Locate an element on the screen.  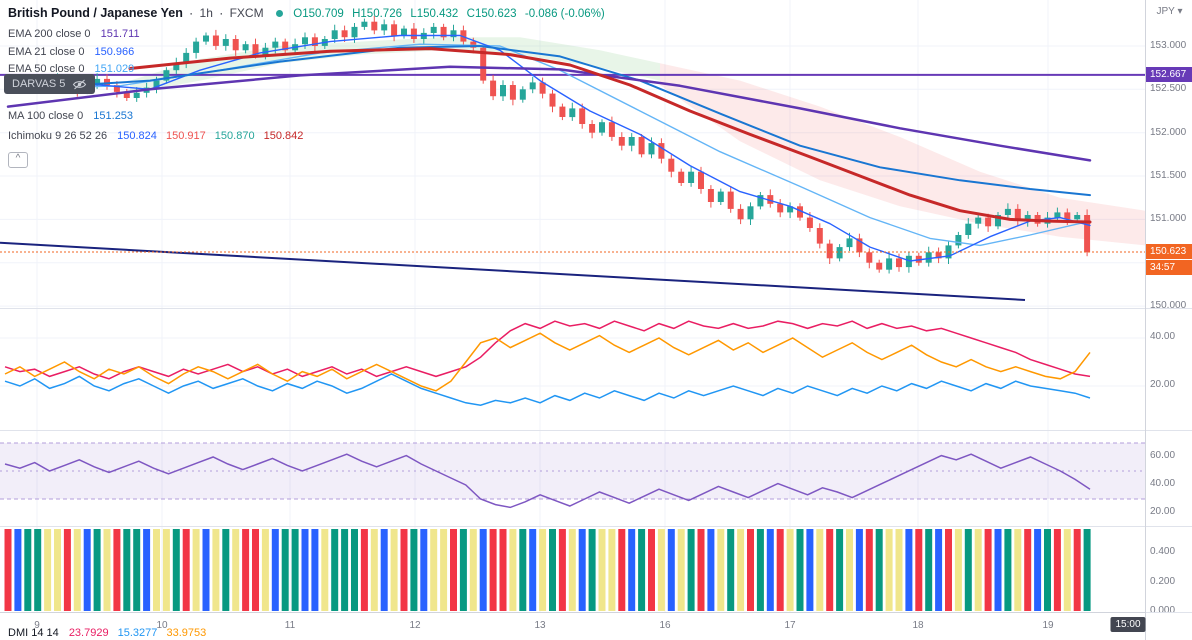
rsi-chart is located at coordinates (572, 479).